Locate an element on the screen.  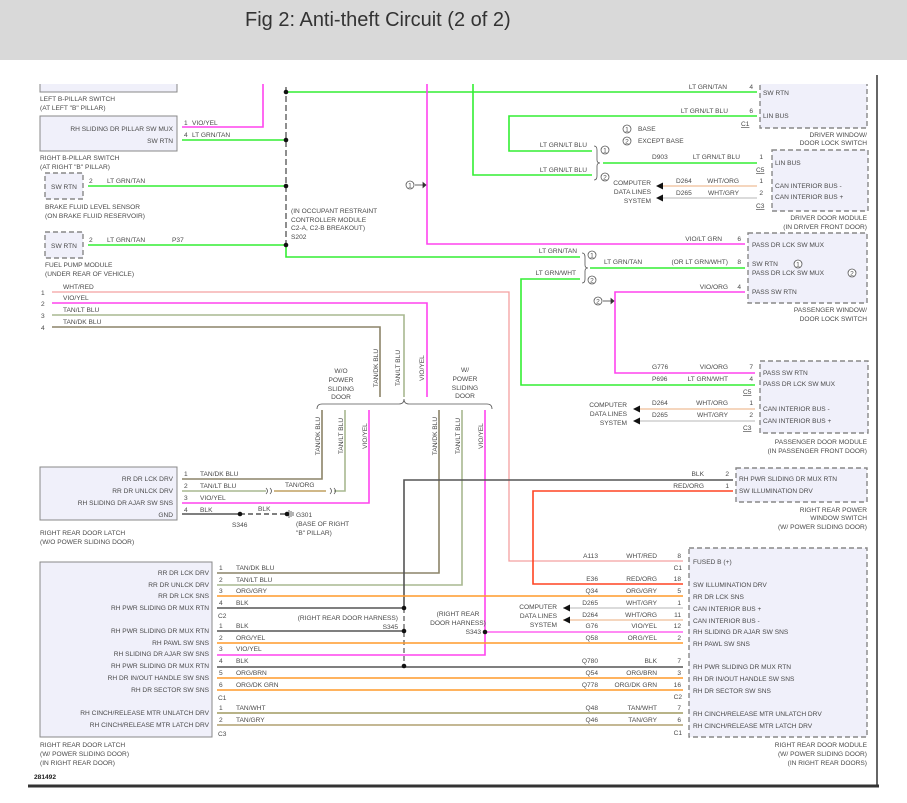
circuit-id: D265 is located at coordinates (684, 193).